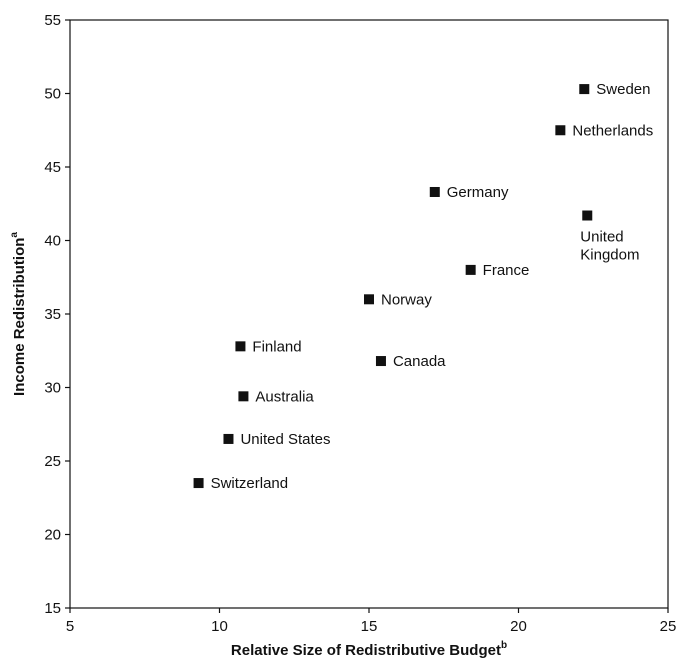 The image size is (698, 667). I want to click on data-point-label: France, so click(506, 270).